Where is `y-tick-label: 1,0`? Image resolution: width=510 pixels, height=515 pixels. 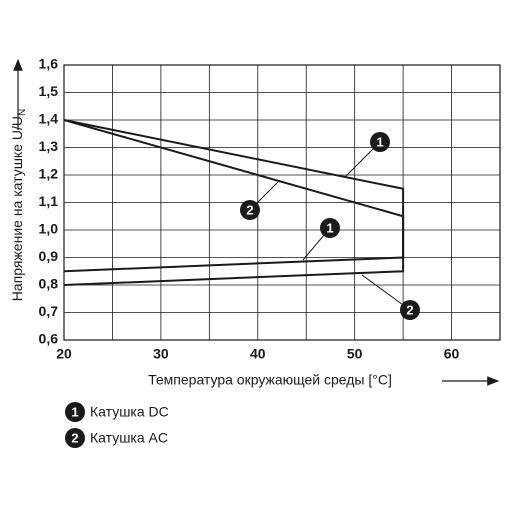
y-tick-label: 1,0 is located at coordinates (49, 229).